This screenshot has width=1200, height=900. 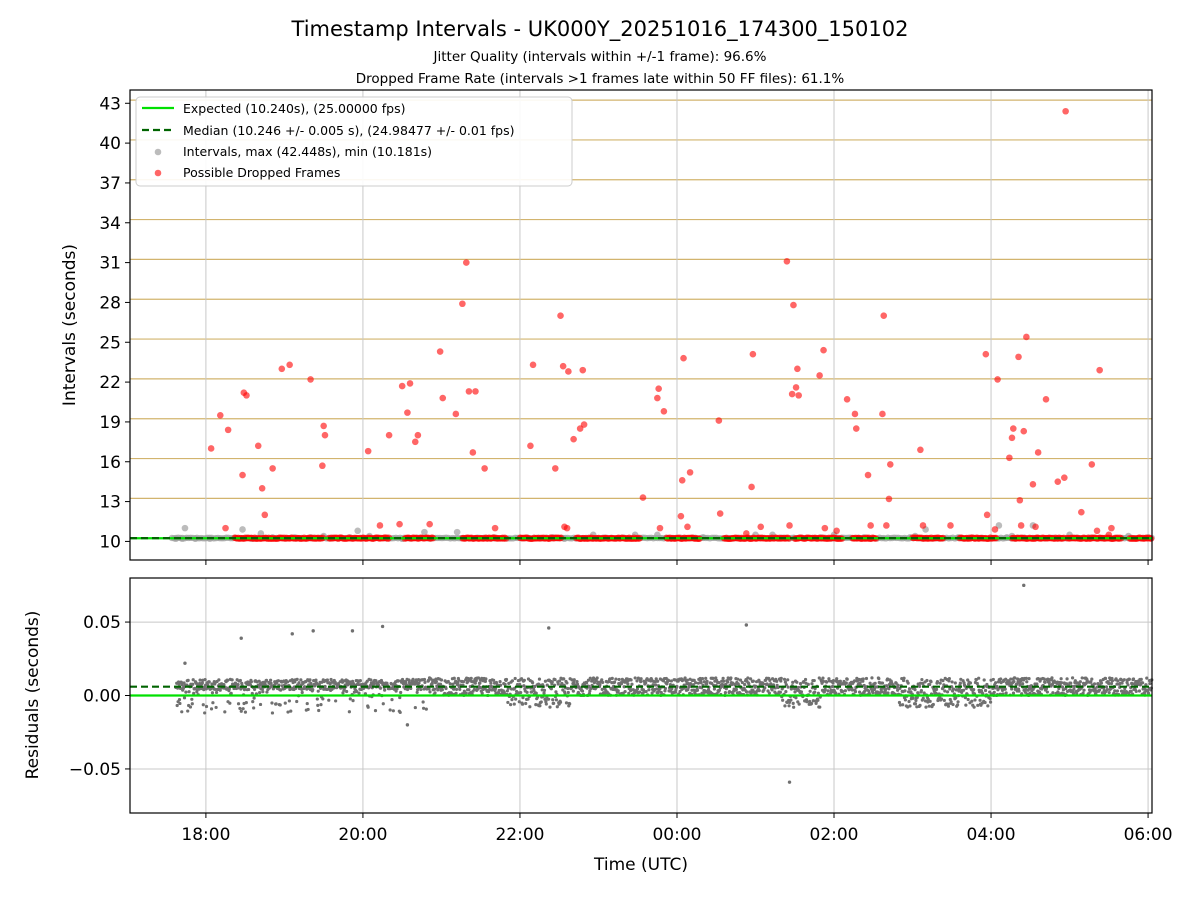 What do you see at coordinates (114, 323) in the screenshot?
I see `intervals-y-ticks: 10 13 16 19 22 25 28 31 34 37 40 43` at bounding box center [114, 323].